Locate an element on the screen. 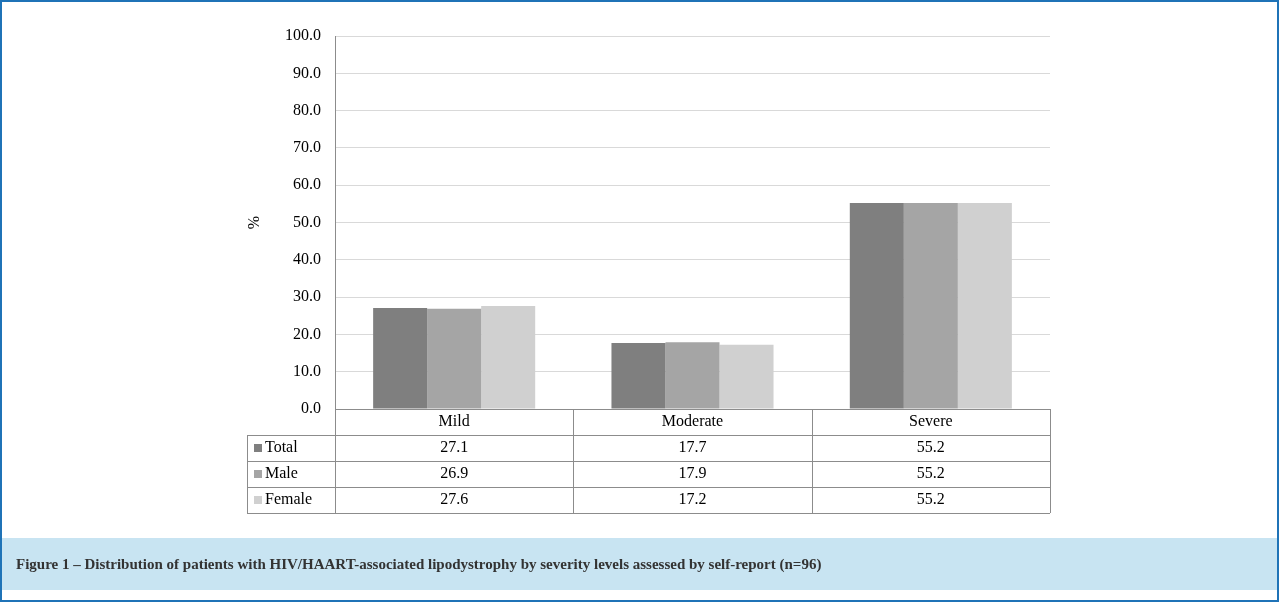  text: Figure 1 – Distribution of patients with HIV/HAART-associated lipodystrophy by severity levels assessed by self-report (n=96) is located at coordinates (639, 564).